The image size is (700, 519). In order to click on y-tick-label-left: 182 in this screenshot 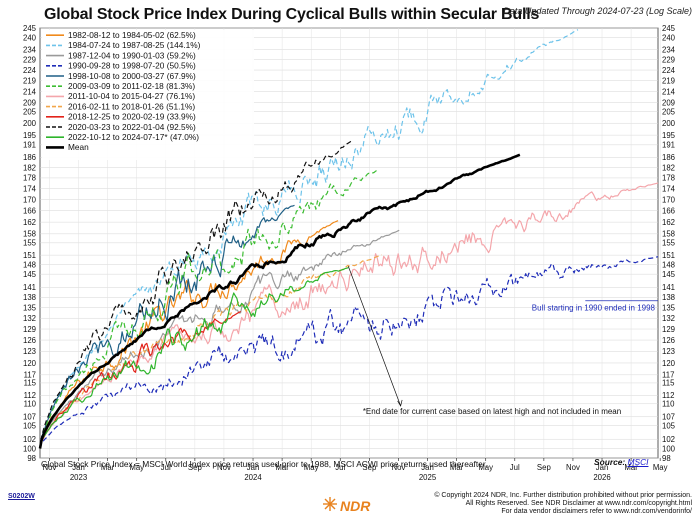, I will do `click(29, 167)`.